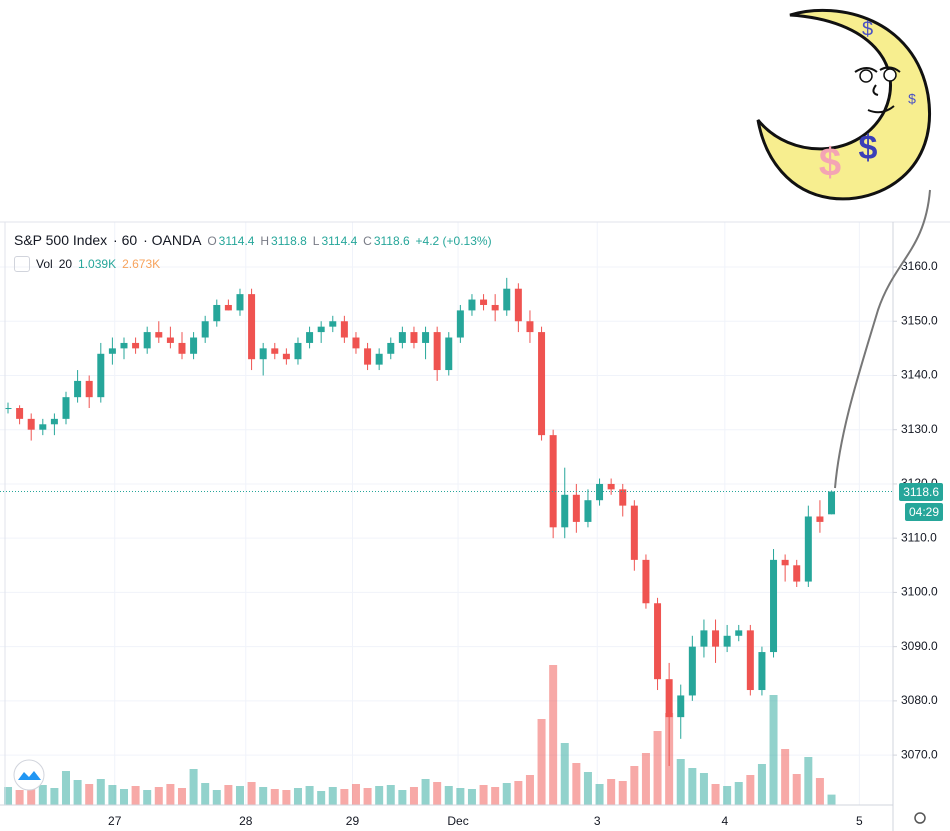 The image size is (950, 831). I want to click on y-tick-label: 3150.0, so click(919, 320).